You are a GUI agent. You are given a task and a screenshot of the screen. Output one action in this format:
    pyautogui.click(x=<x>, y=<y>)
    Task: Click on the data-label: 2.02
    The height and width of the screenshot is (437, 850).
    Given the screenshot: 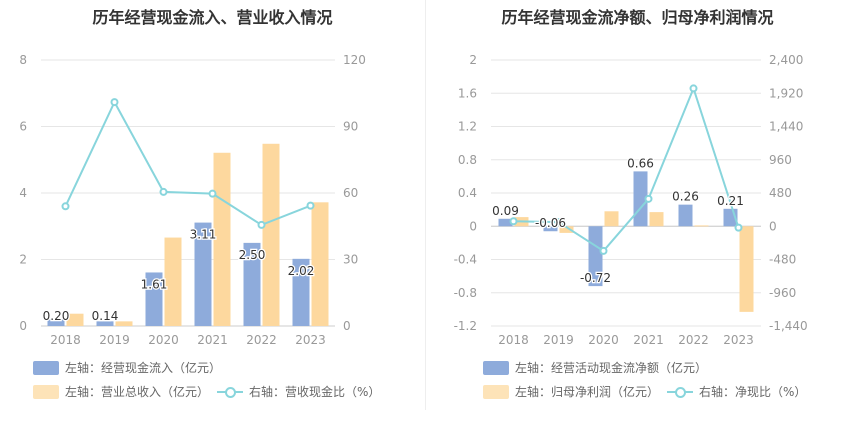 What is the action you would take?
    pyautogui.click(x=301, y=271)
    